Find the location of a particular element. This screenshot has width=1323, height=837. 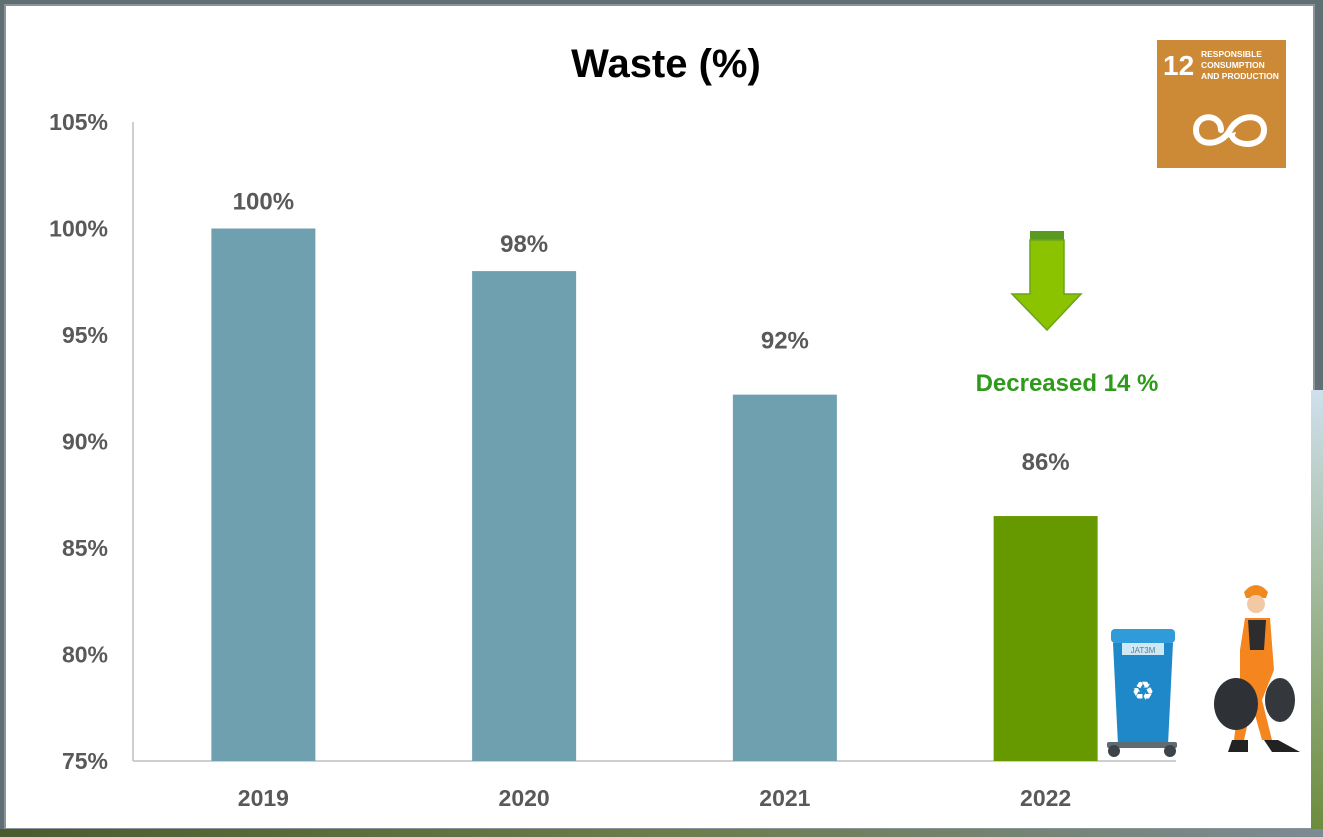

sdg-line-3: AND PRODUCTION is located at coordinates (1240, 76).